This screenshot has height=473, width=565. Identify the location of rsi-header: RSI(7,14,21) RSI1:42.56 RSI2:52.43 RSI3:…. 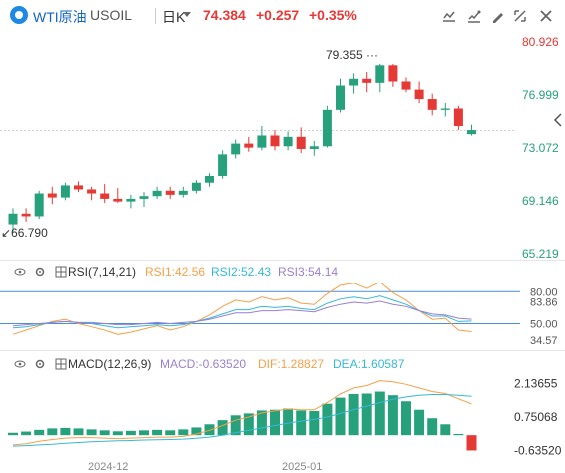
(282, 274).